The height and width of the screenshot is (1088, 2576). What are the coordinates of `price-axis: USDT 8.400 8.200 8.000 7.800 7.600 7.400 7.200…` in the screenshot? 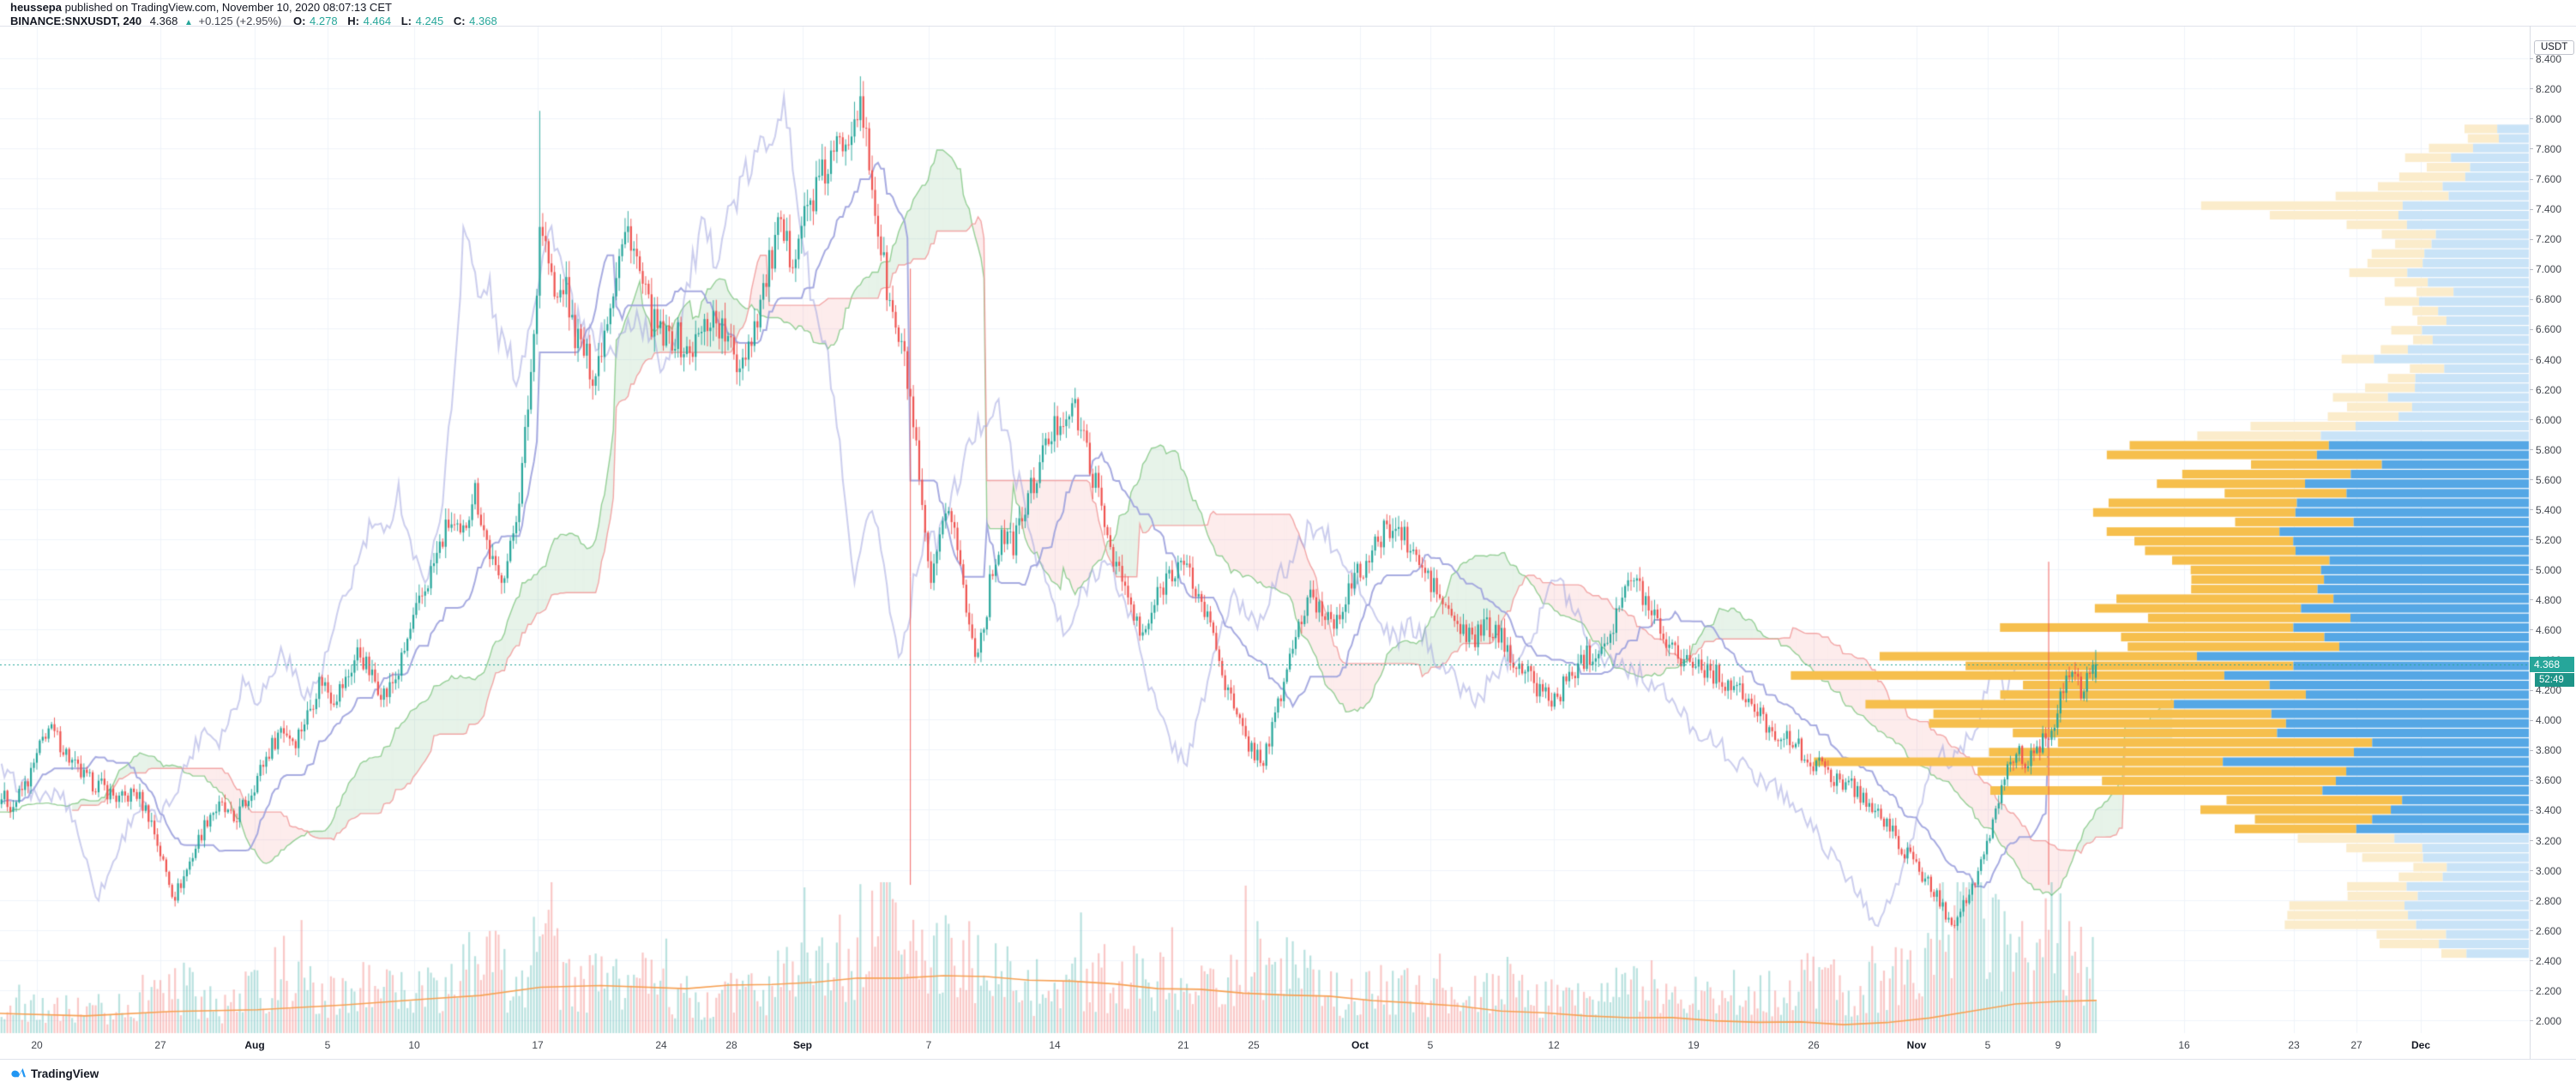 It's located at (2553, 529).